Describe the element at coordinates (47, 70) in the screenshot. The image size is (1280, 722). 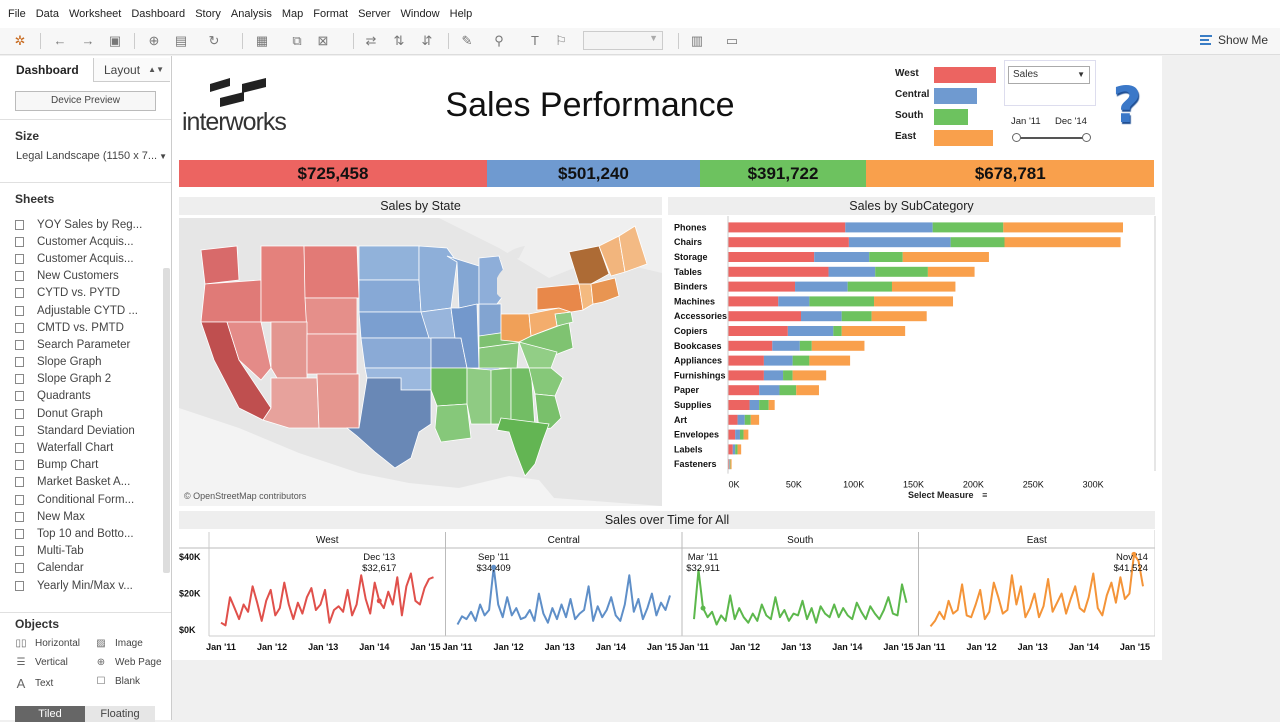
I see `tab-dashboard: Dashboard` at that location.